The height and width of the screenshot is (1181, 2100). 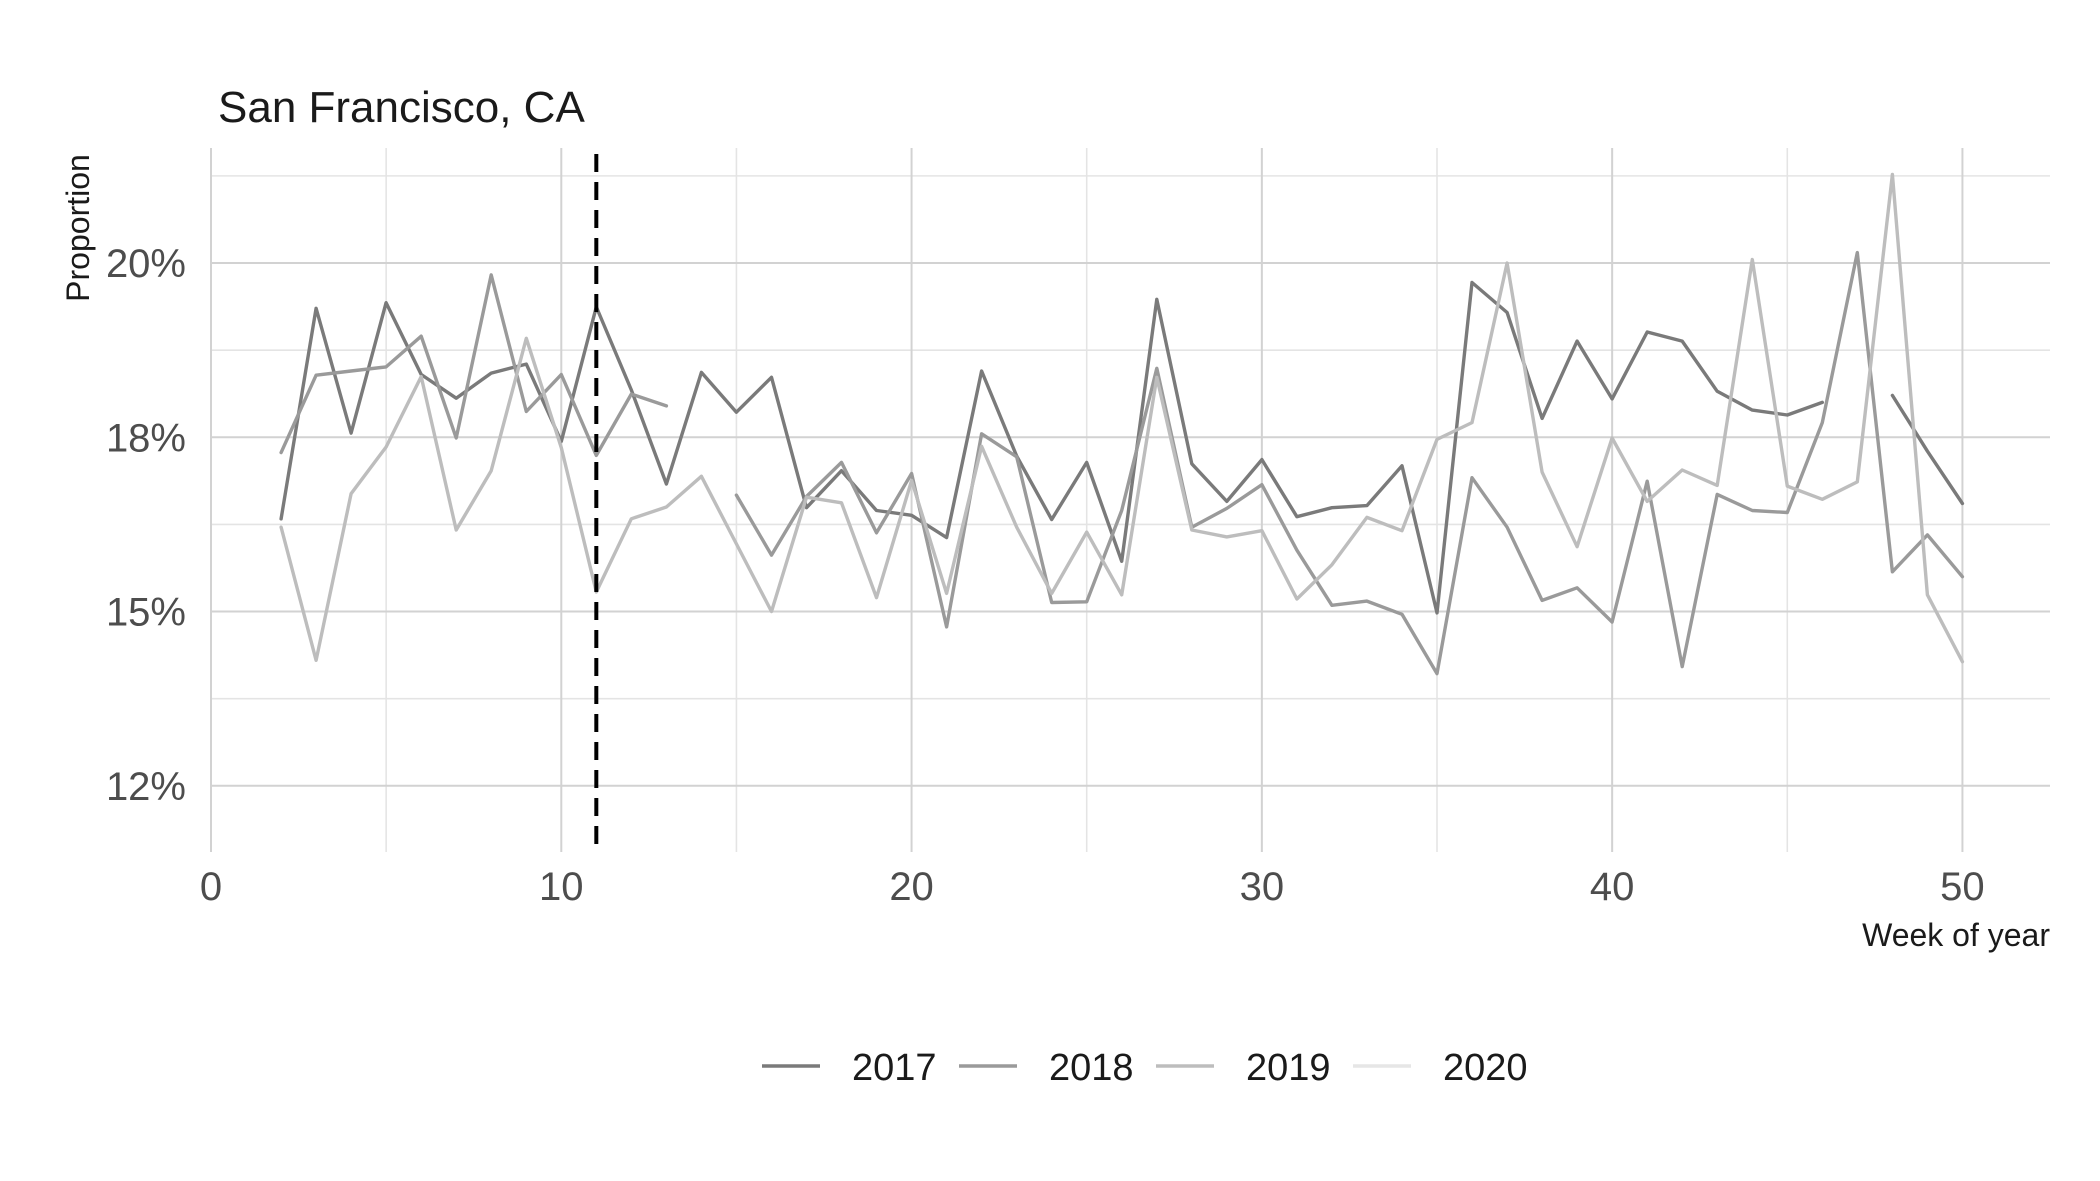 What do you see at coordinates (1046, 1068) in the screenshot?
I see `legend-item-2018: 2018` at bounding box center [1046, 1068].